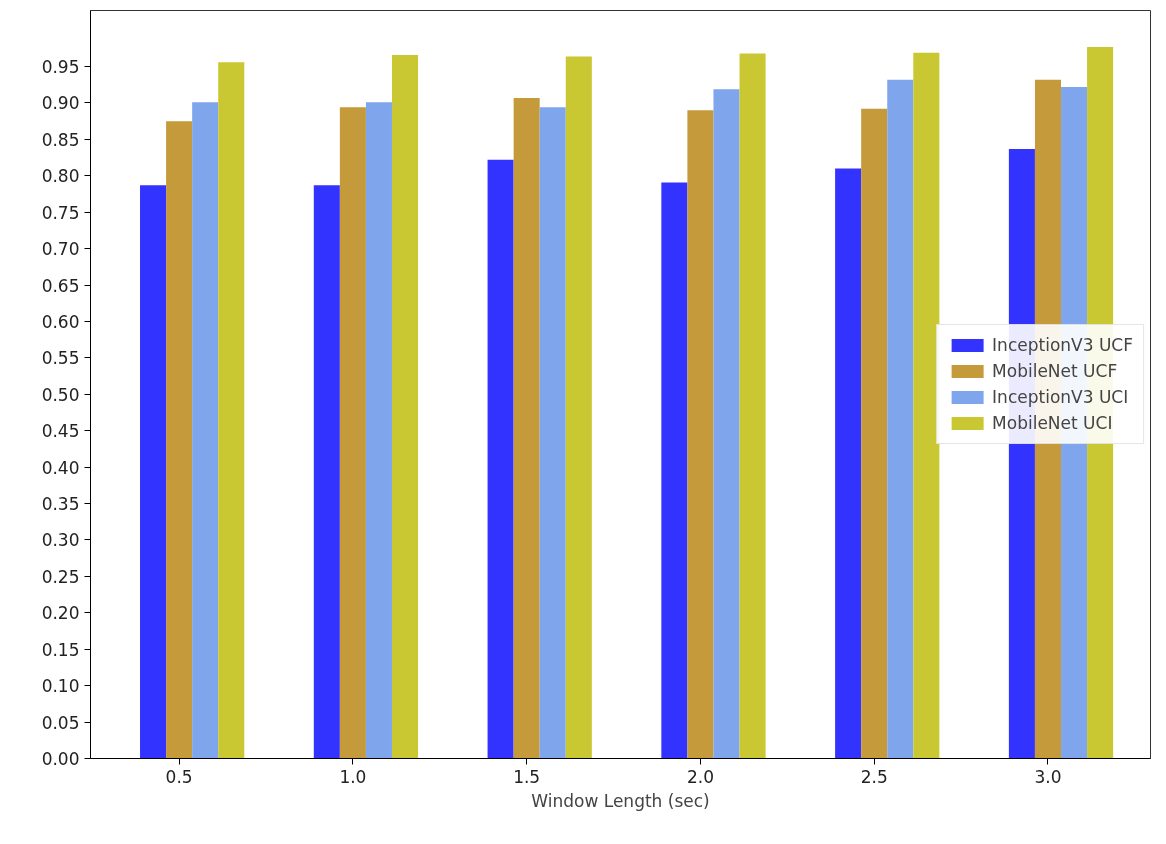 This screenshot has height=844, width=1166. Describe the element at coordinates (60, 212) in the screenshot. I see `y-tick-label: 0.75` at that location.